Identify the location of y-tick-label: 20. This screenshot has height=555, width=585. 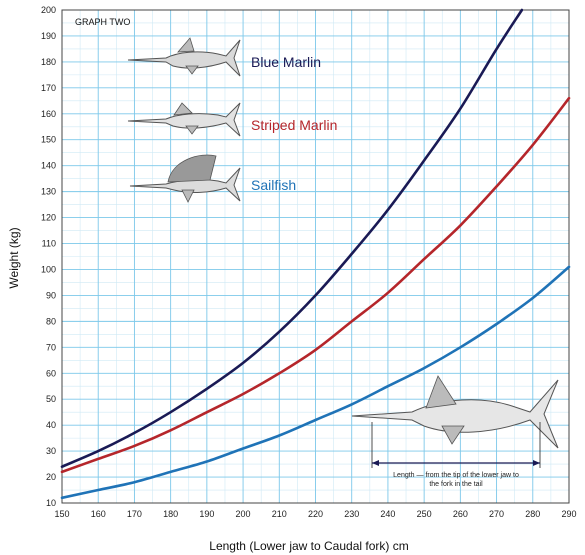
(51, 477).